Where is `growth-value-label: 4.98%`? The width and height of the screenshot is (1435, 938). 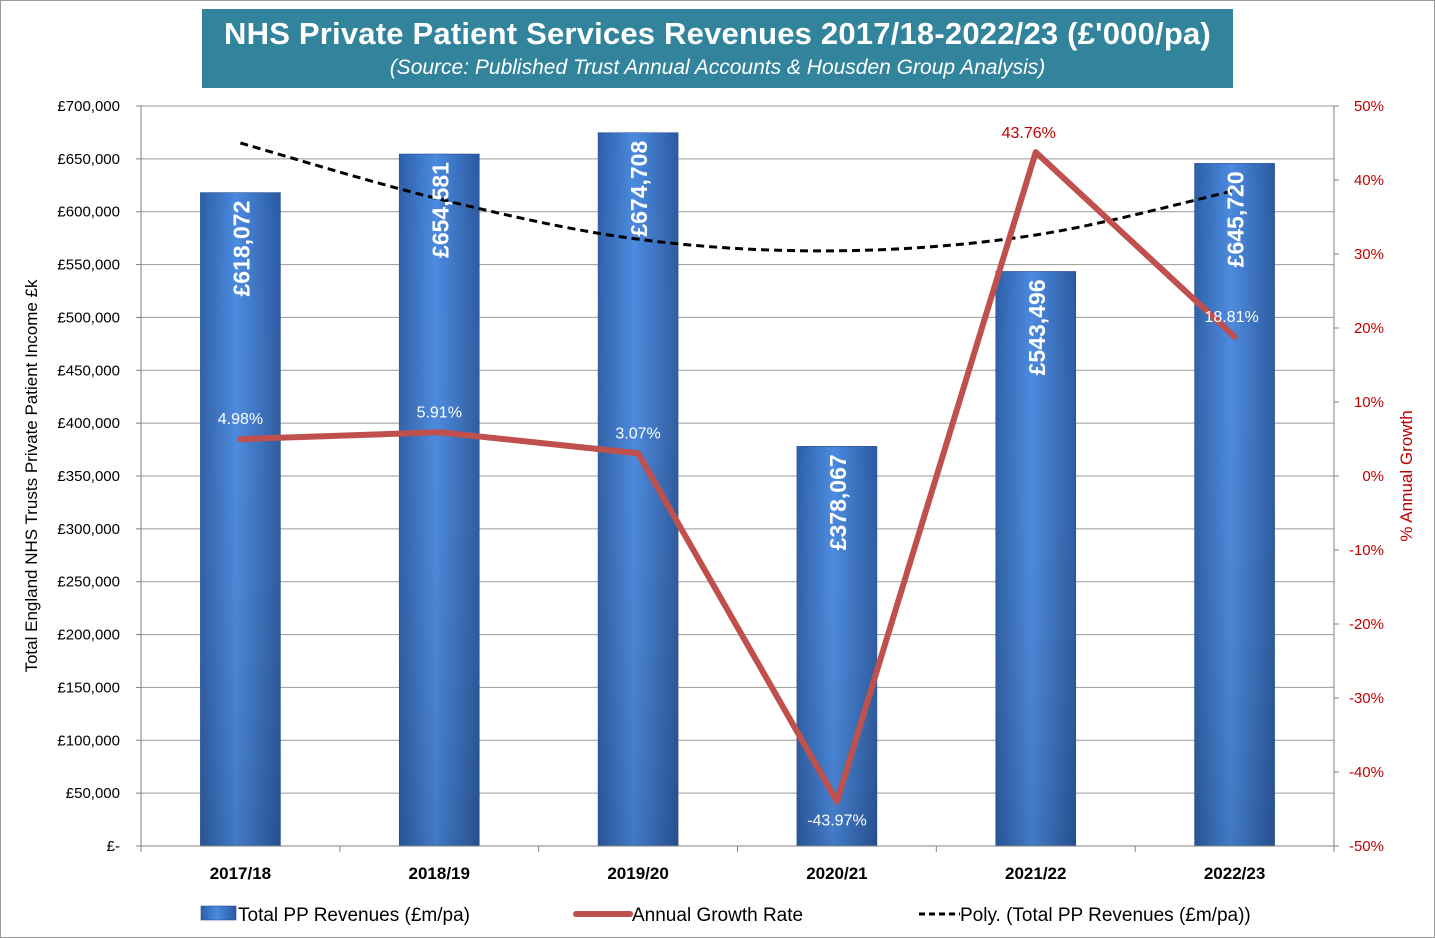
growth-value-label: 4.98% is located at coordinates (240, 419).